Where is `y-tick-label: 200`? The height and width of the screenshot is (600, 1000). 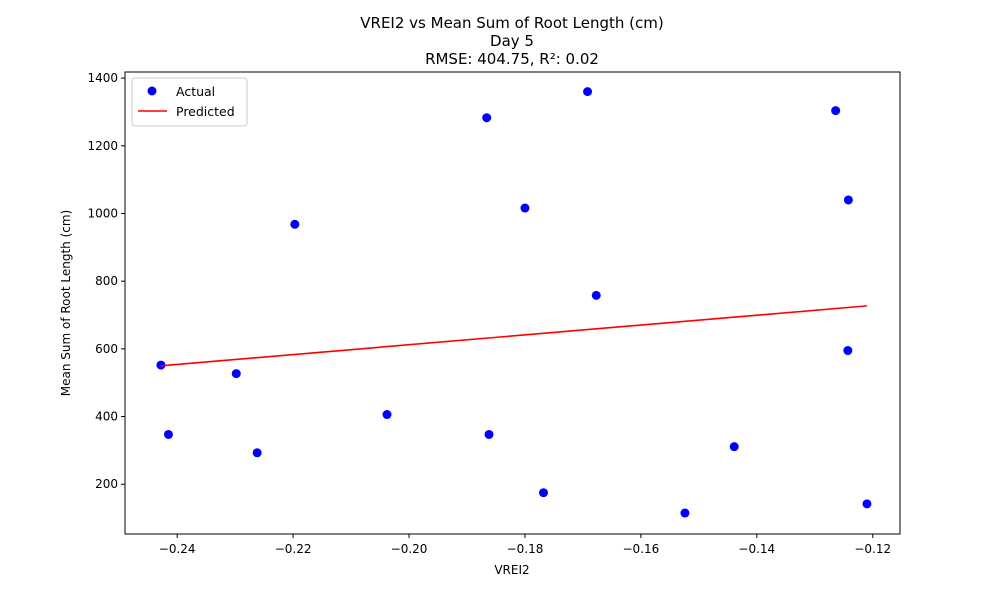
y-tick-label: 200 is located at coordinates (106, 484).